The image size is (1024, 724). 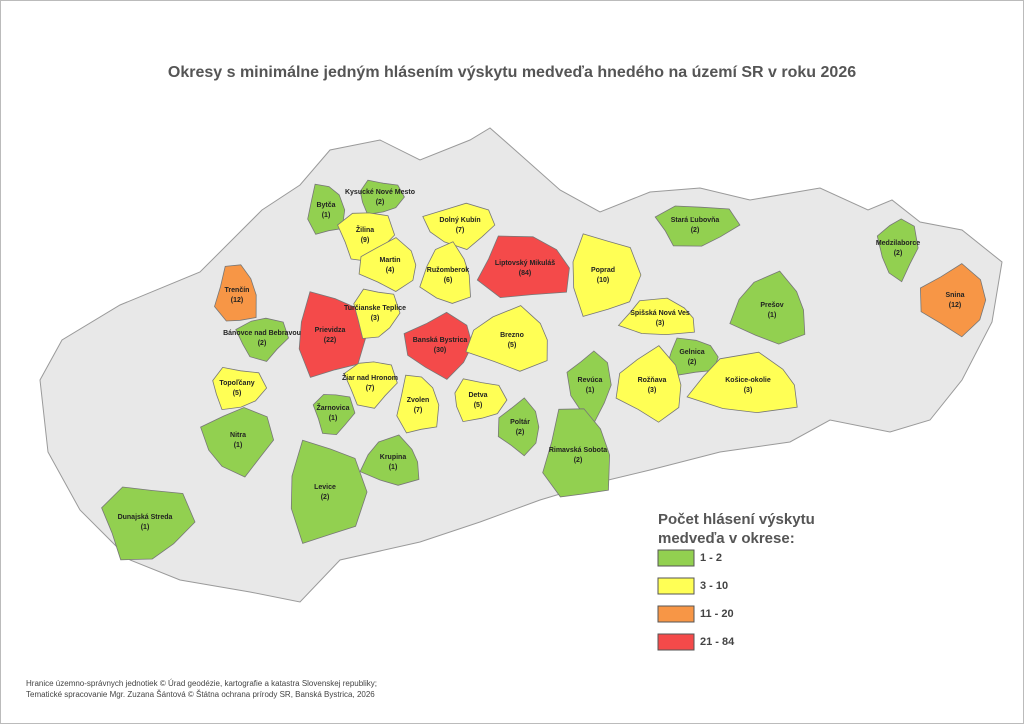 I want to click on district-name: Martin, so click(x=390, y=260).